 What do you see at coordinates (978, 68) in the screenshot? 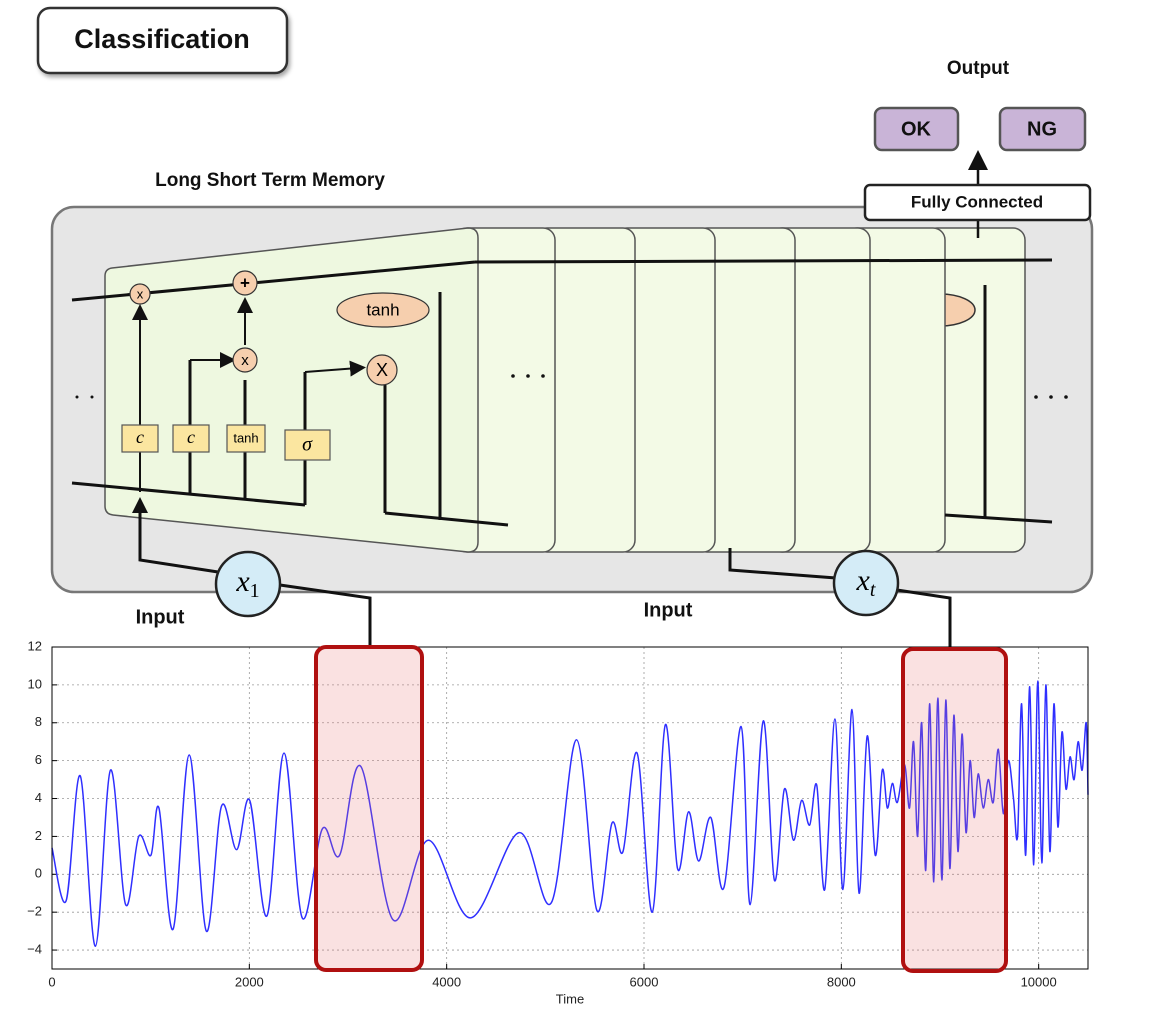
I see `output-title: Output` at bounding box center [978, 68].